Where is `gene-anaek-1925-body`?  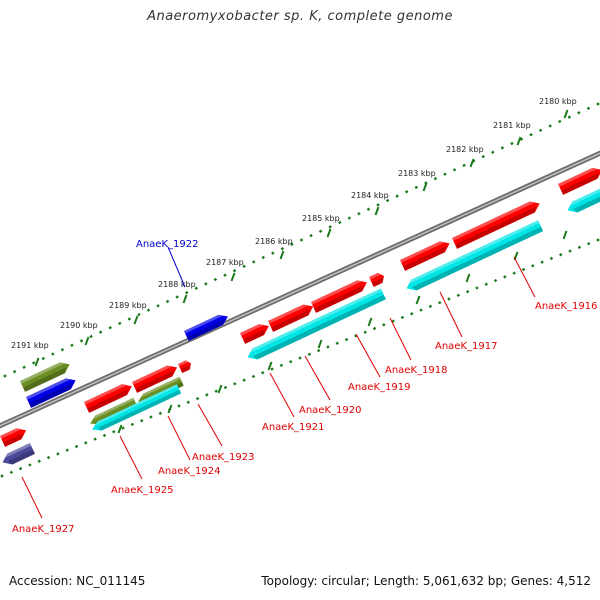
gene-anaek-1925-body is located at coordinates (108, 398).